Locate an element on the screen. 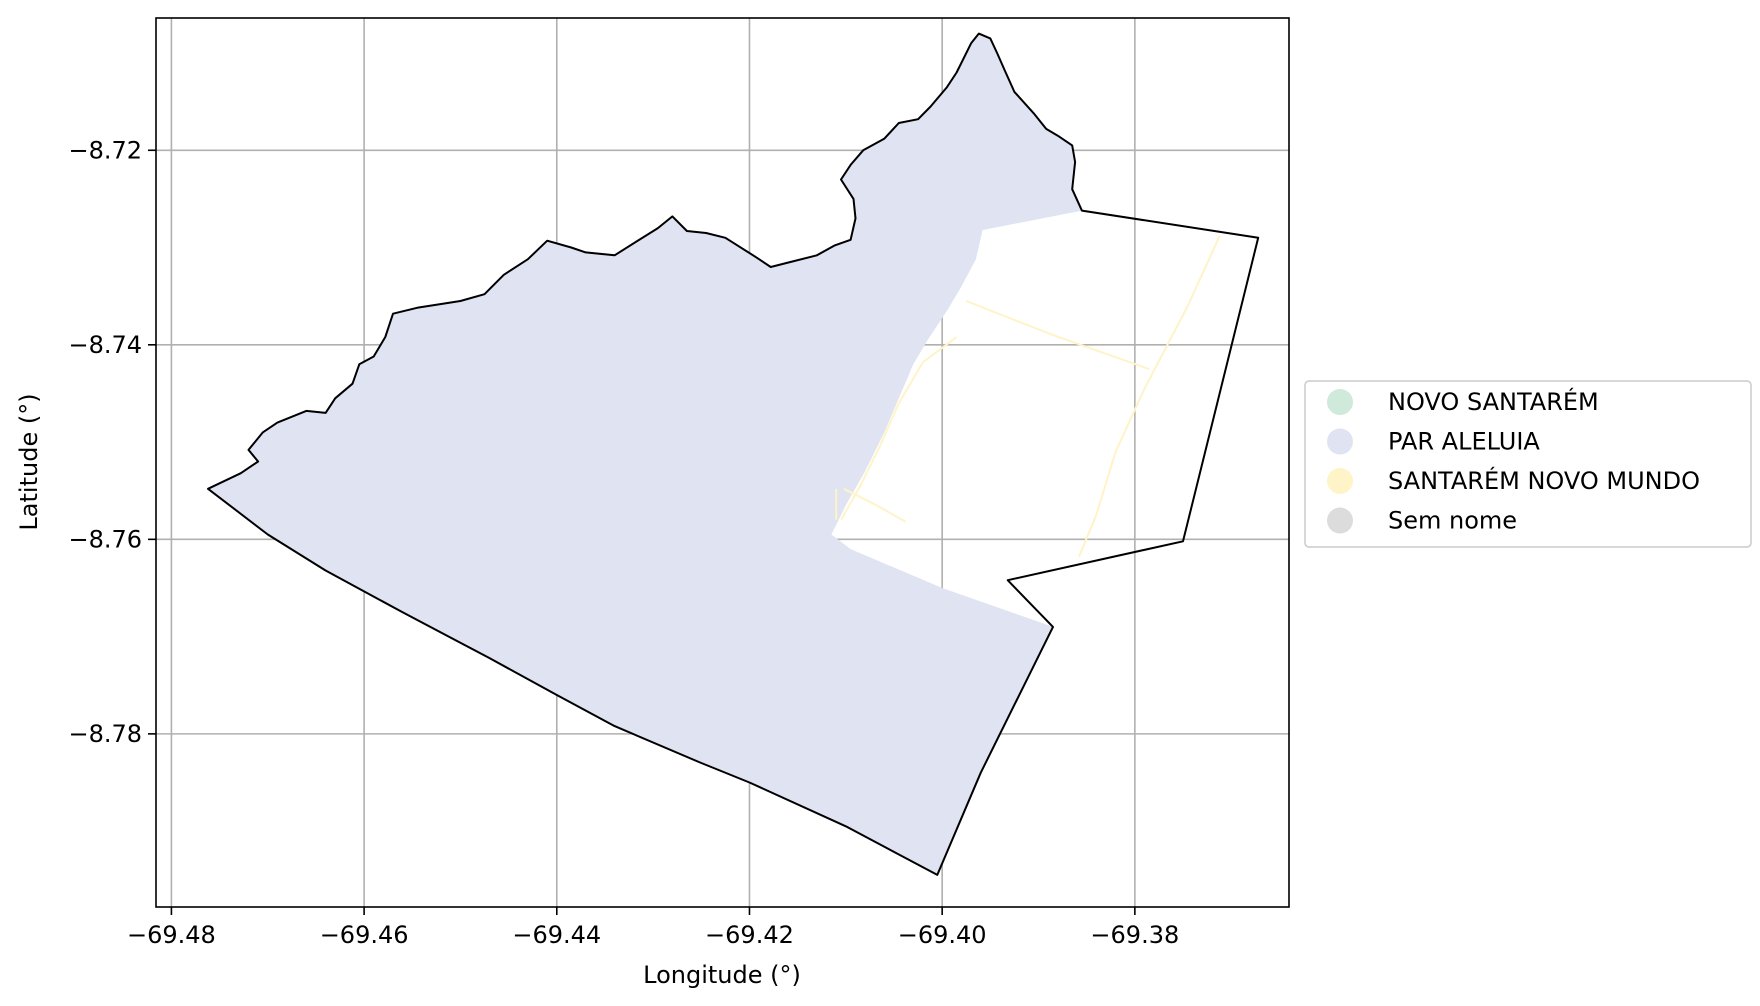 Image resolution: width=1760 pixels, height=1006 pixels. x-tick-label: −69.42 is located at coordinates (749, 935).